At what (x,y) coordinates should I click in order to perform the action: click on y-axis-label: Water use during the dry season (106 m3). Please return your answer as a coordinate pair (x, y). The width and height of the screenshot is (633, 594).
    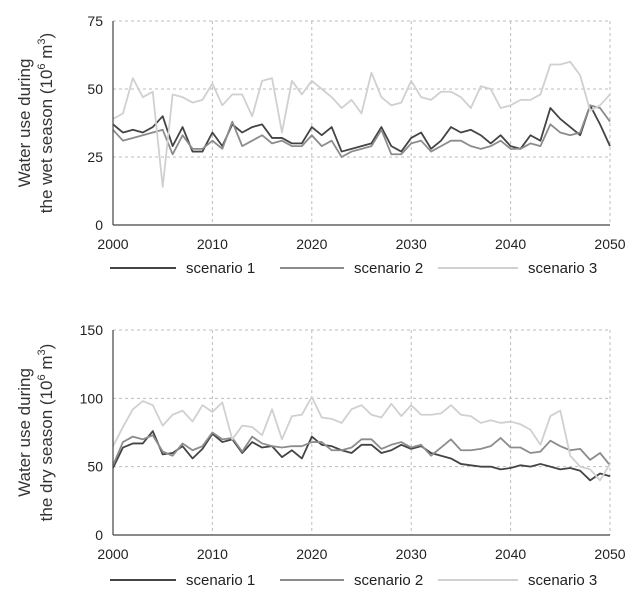
    Looking at the image, I should click on (35, 433).